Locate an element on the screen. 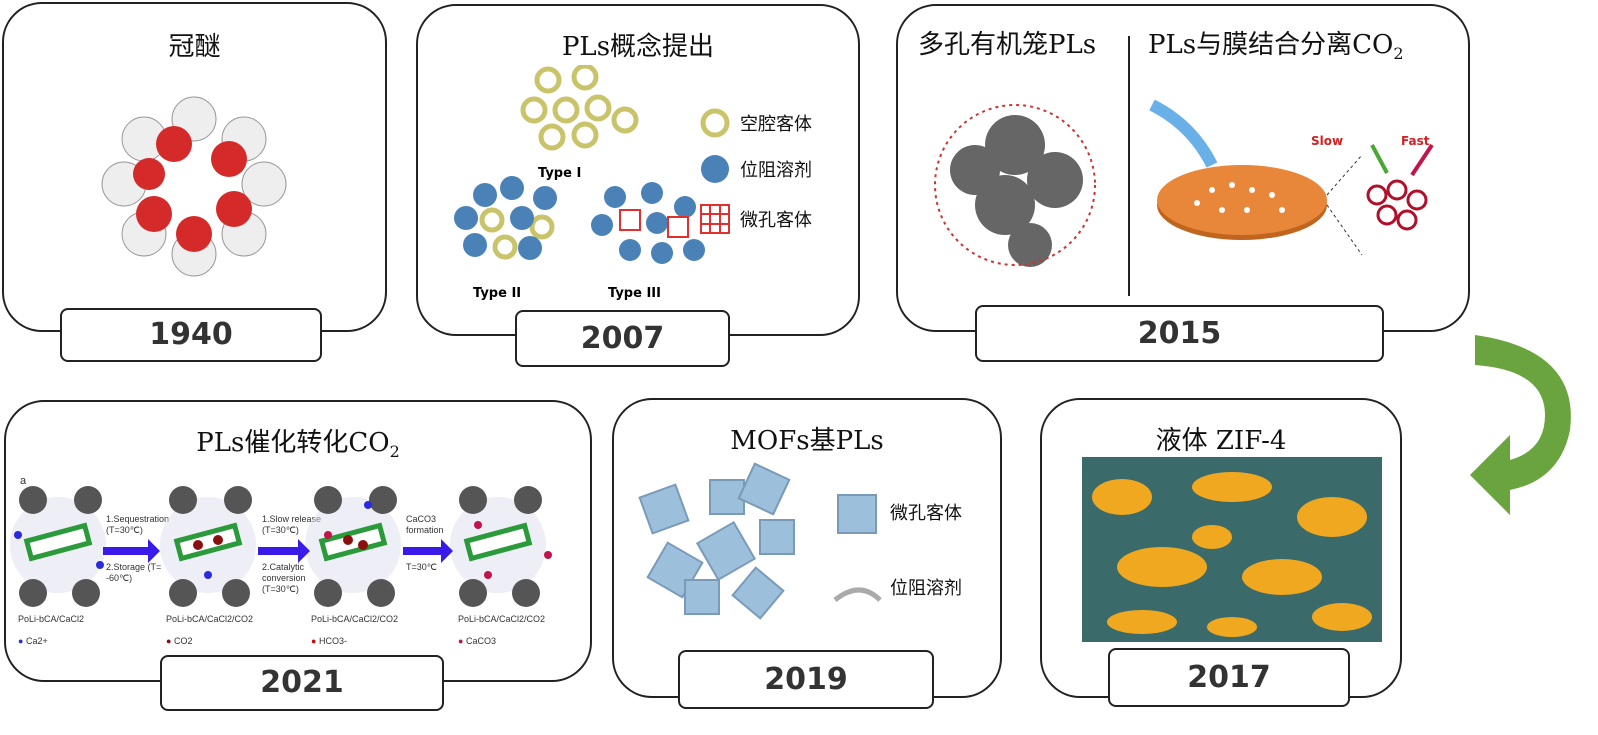 This screenshot has height=735, width=1598. type-label: Type III is located at coordinates (634, 293).